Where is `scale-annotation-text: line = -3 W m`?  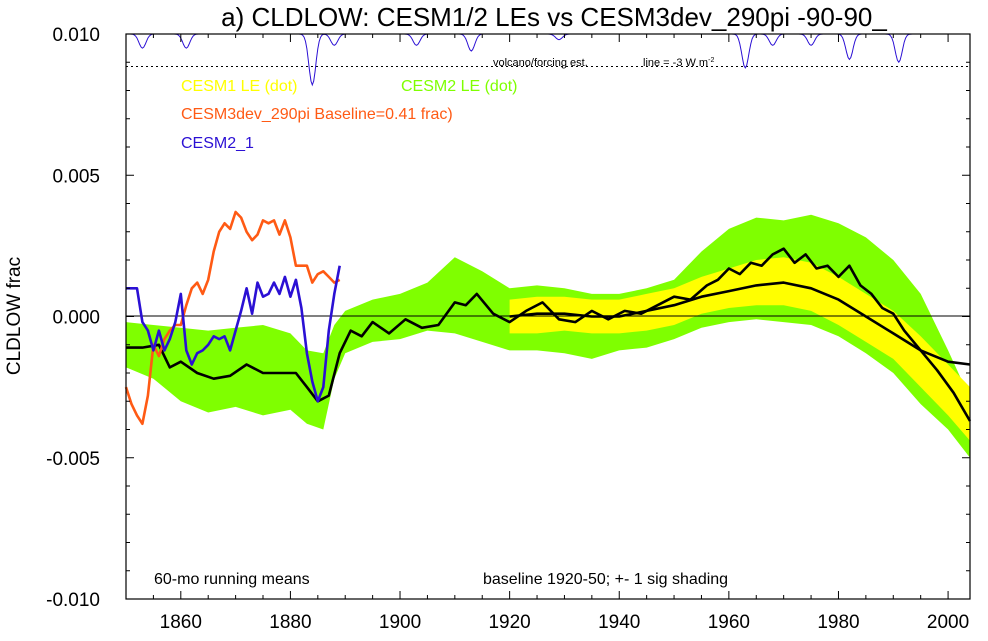 scale-annotation-text: line = -3 W m is located at coordinates (675, 63).